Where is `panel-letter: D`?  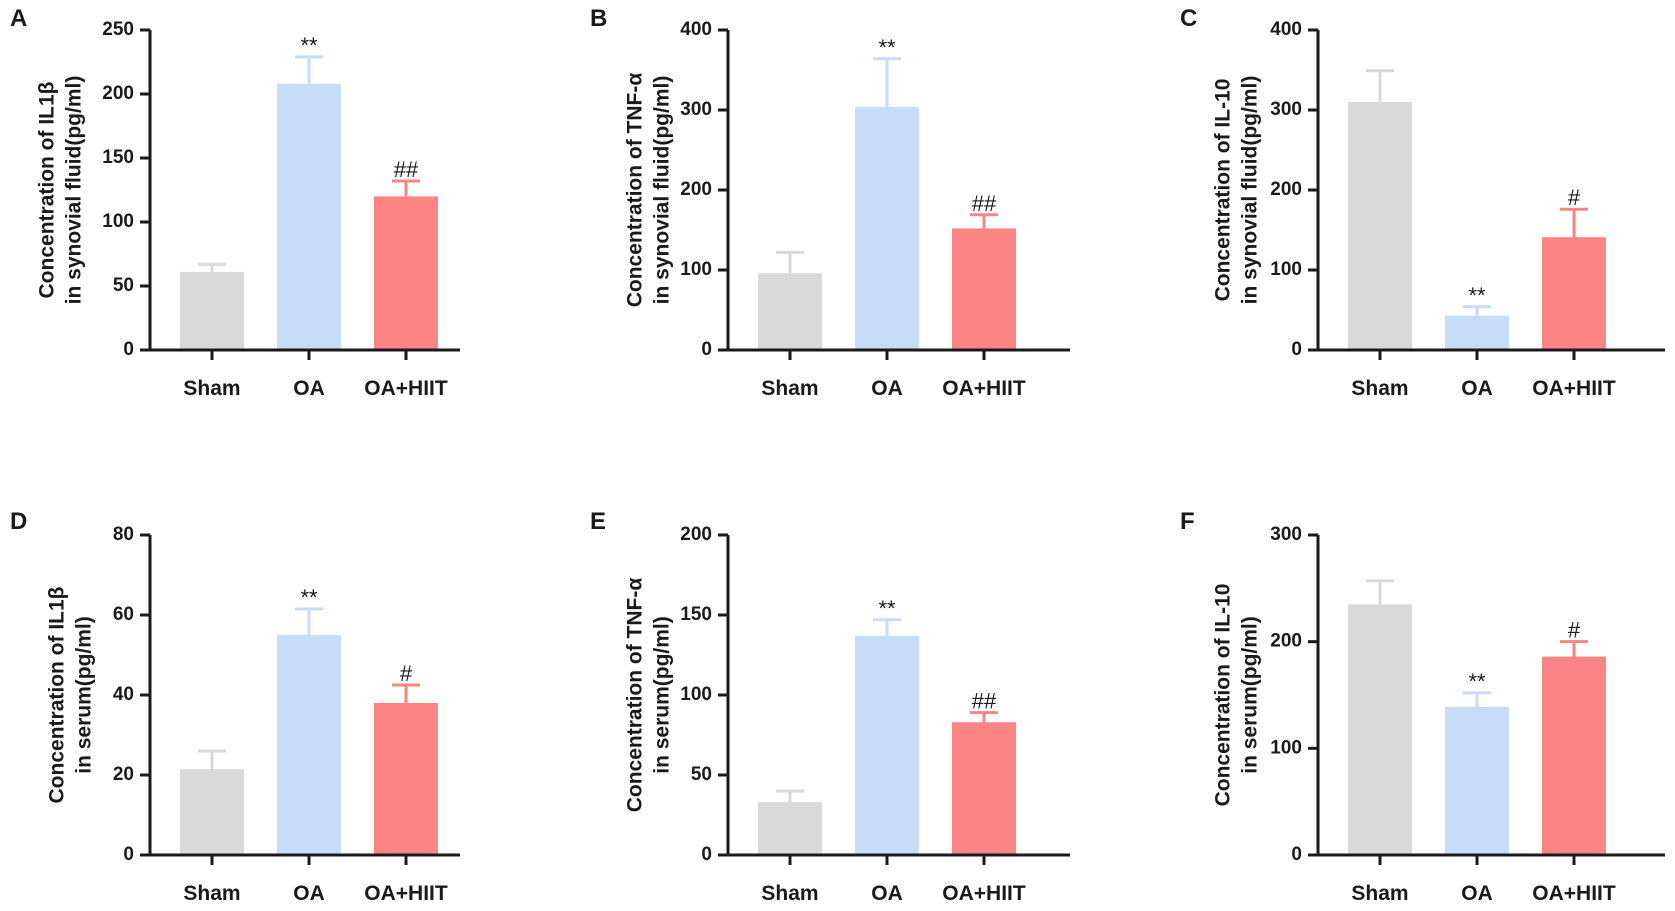
panel-letter: D is located at coordinates (18, 521).